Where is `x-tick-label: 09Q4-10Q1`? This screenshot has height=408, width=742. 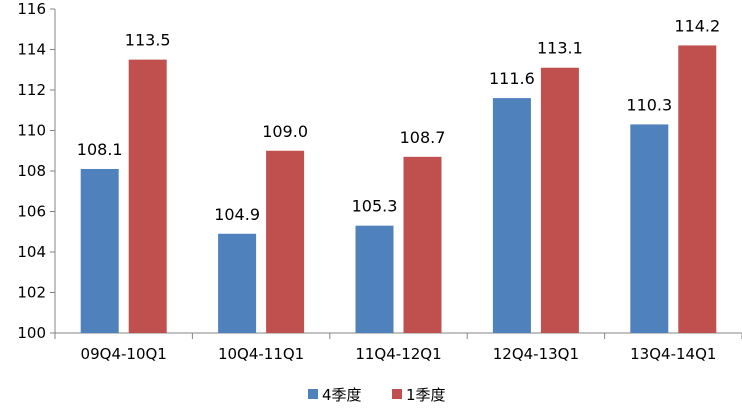 x-tick-label: 09Q4-10Q1 is located at coordinates (124, 354).